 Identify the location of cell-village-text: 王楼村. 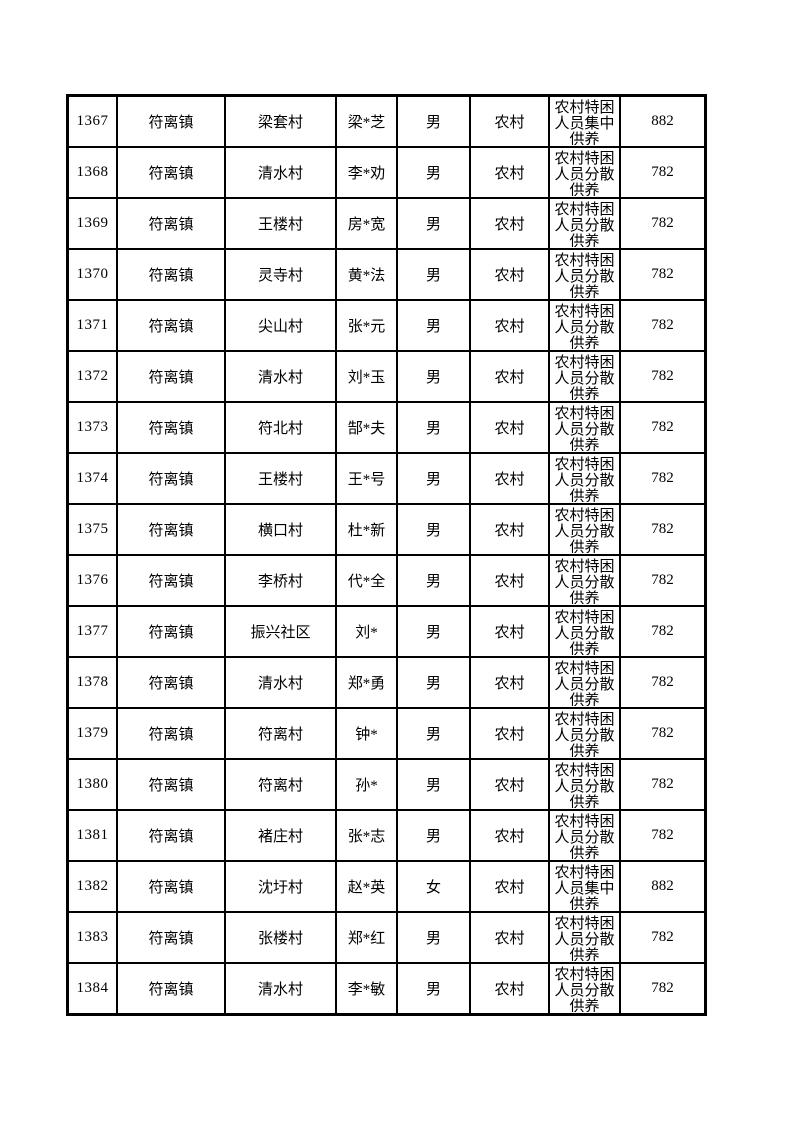
(280, 225).